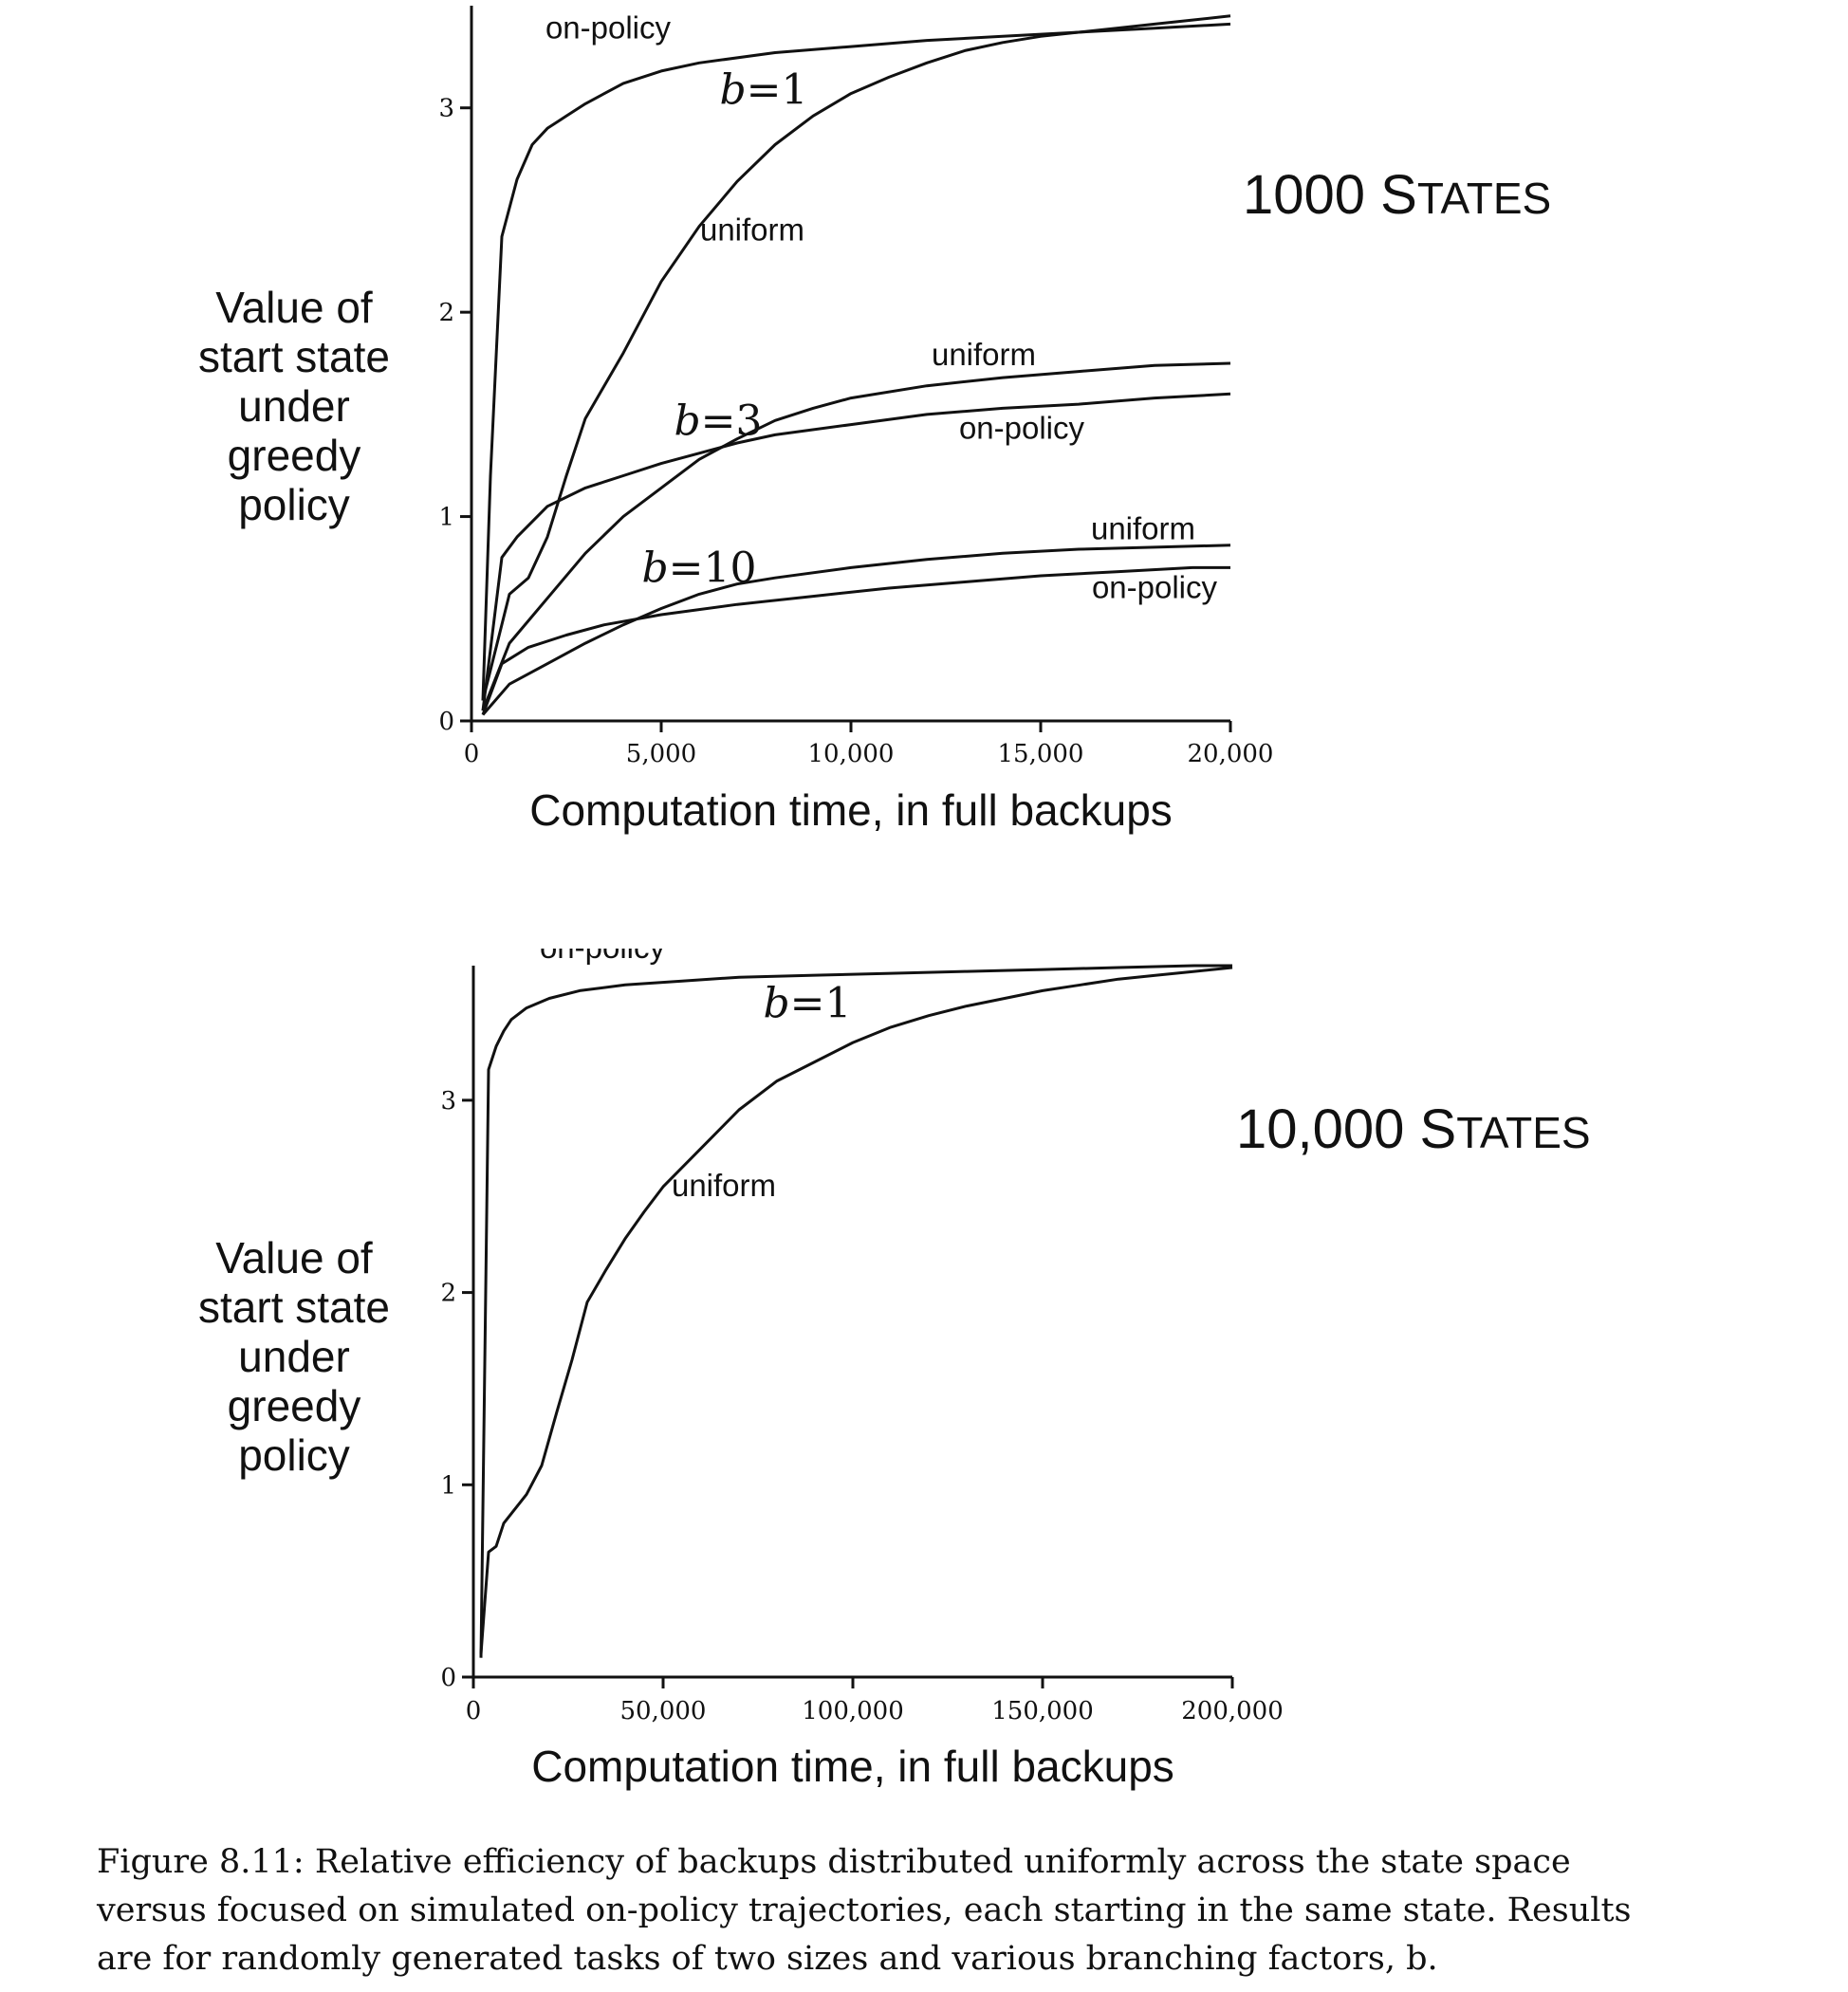 The image size is (1848, 1992). Describe the element at coordinates (853, 1711) in the screenshot. I see `x-tick-label: 100,000` at that location.